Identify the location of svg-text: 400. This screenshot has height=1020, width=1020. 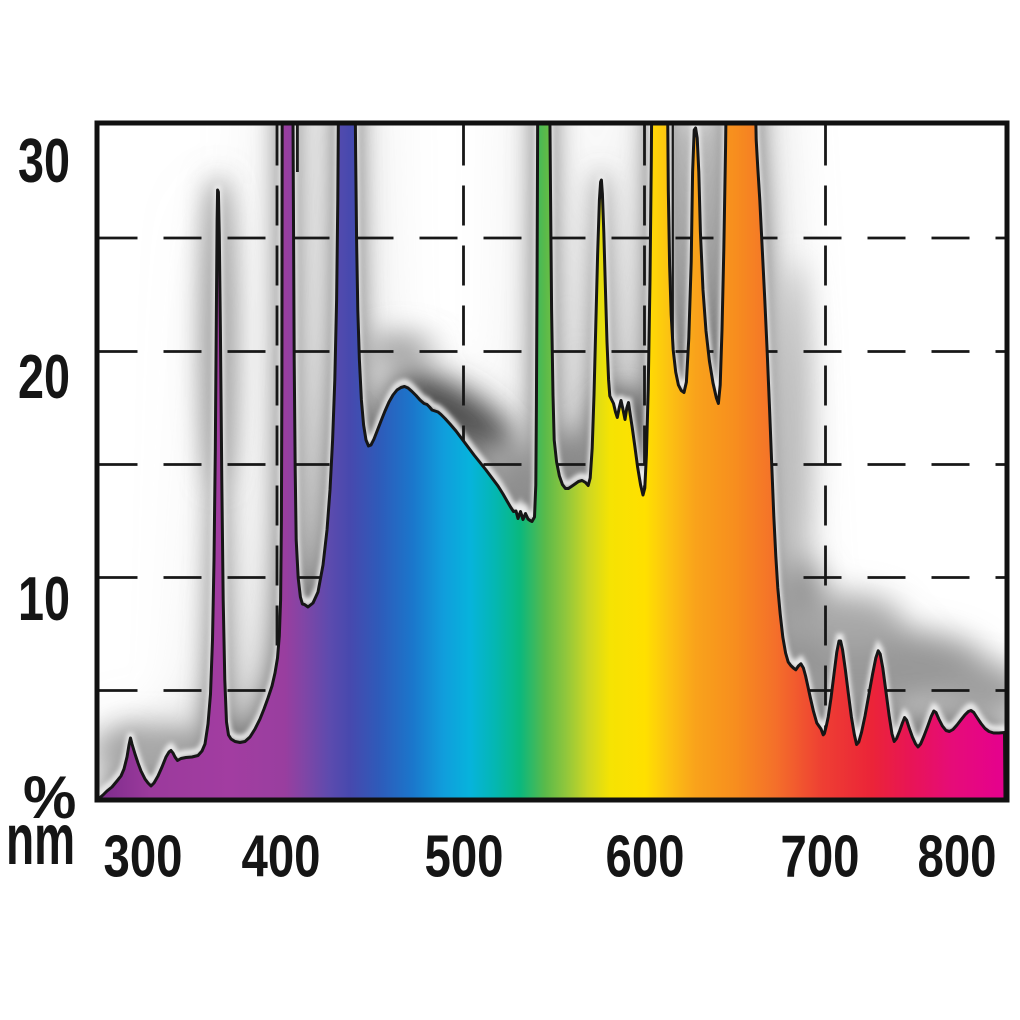
(281, 856).